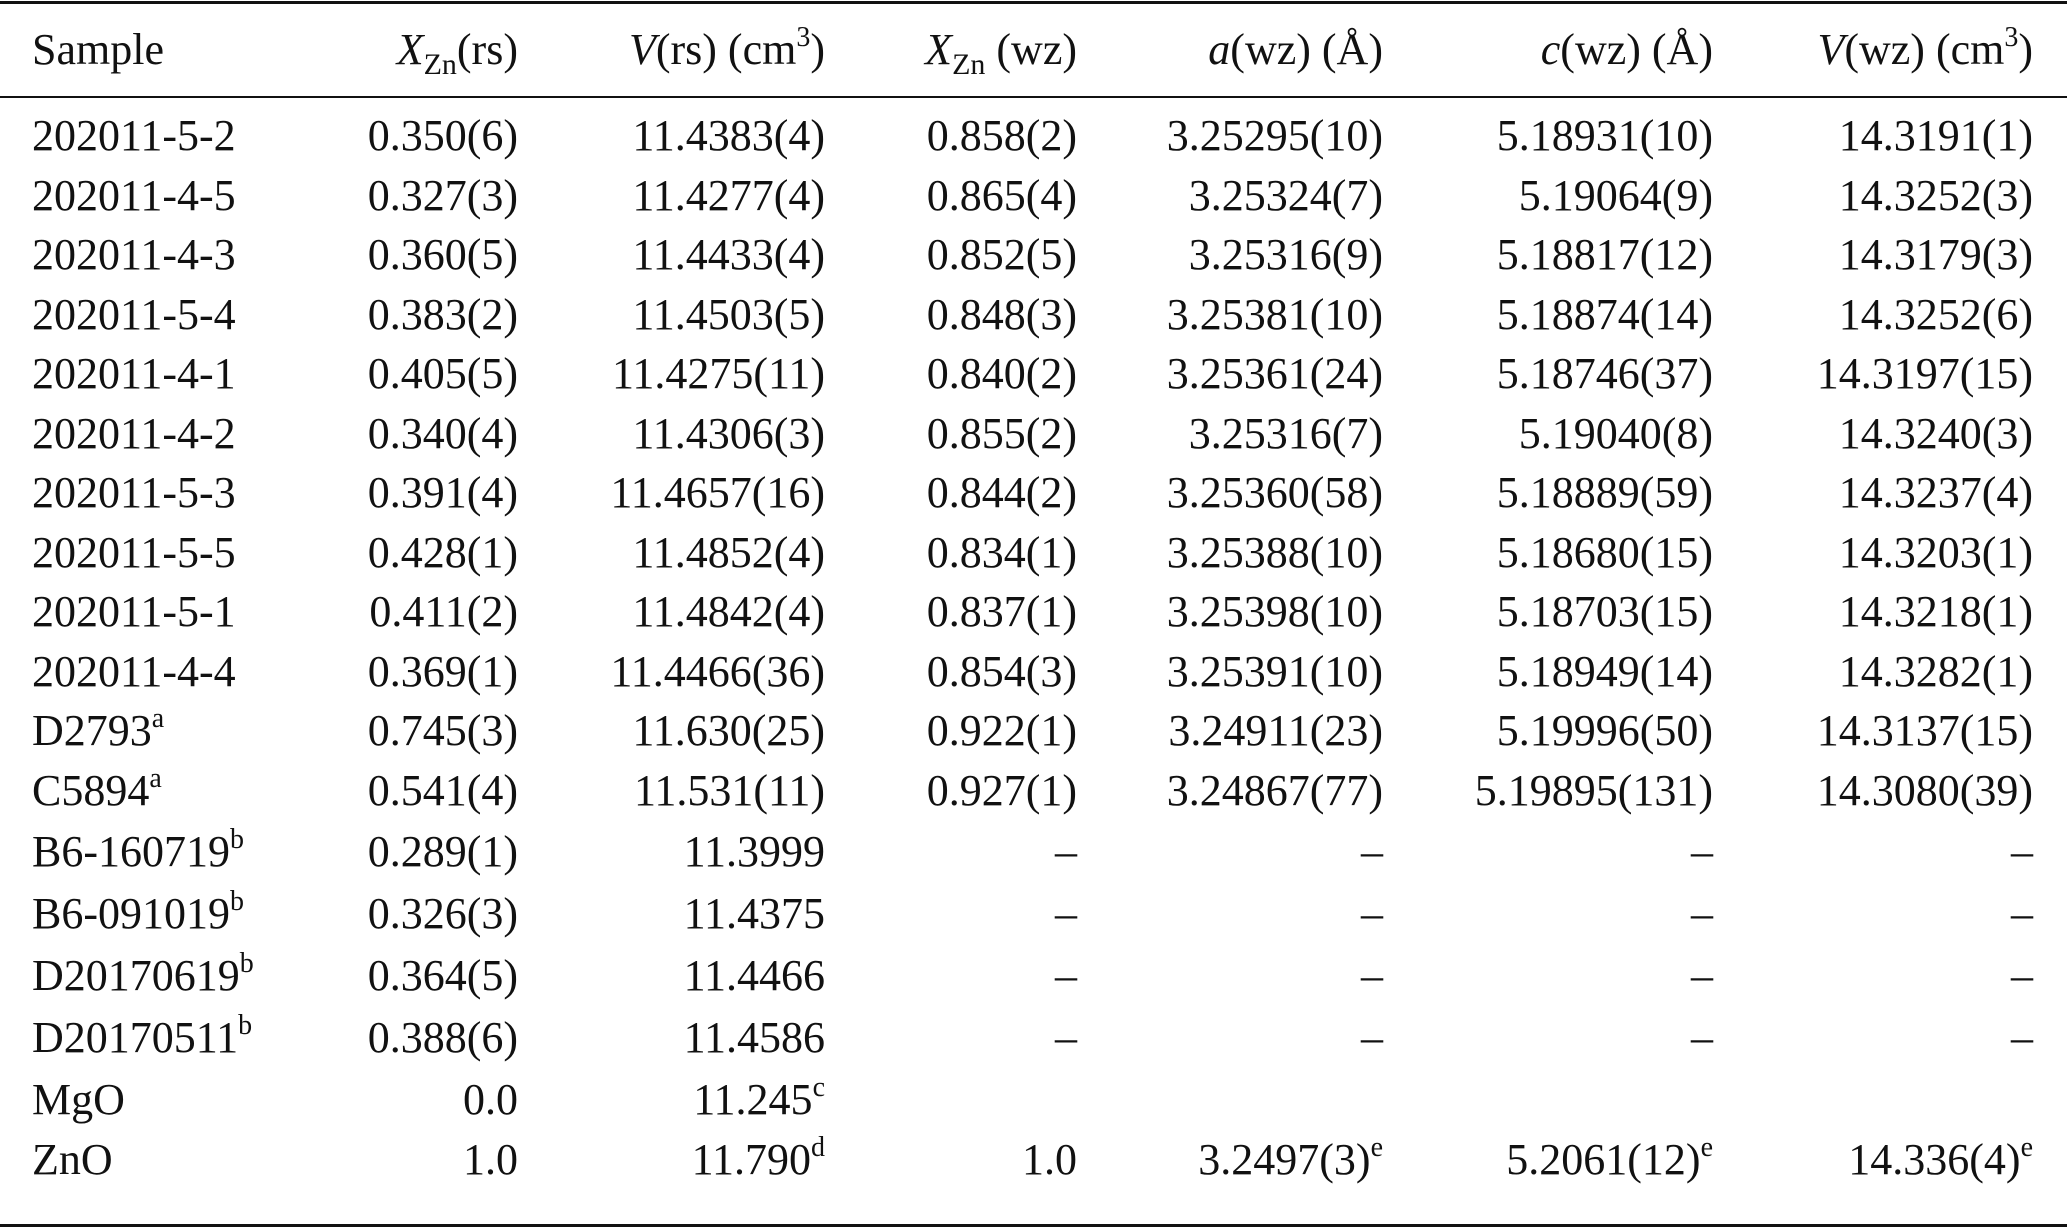 Image resolution: width=2067 pixels, height=1229 pixels. I want to click on cell-sample: C5894a, so click(97, 791).